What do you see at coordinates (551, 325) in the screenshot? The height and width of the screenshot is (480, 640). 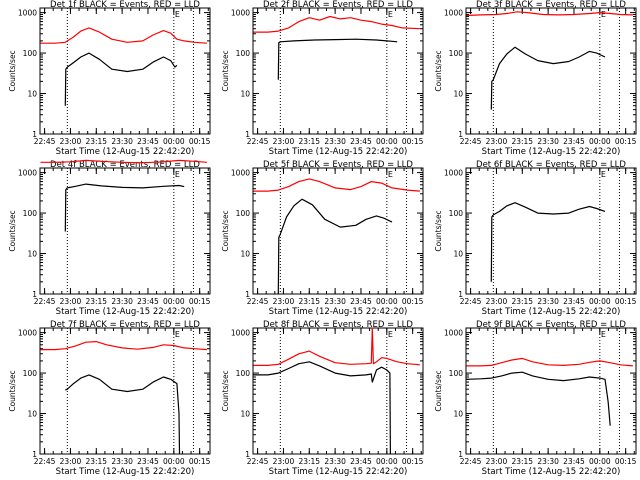 I see `panel-title: Det 9f BLACK = Events, RED = LLD` at bounding box center [551, 325].